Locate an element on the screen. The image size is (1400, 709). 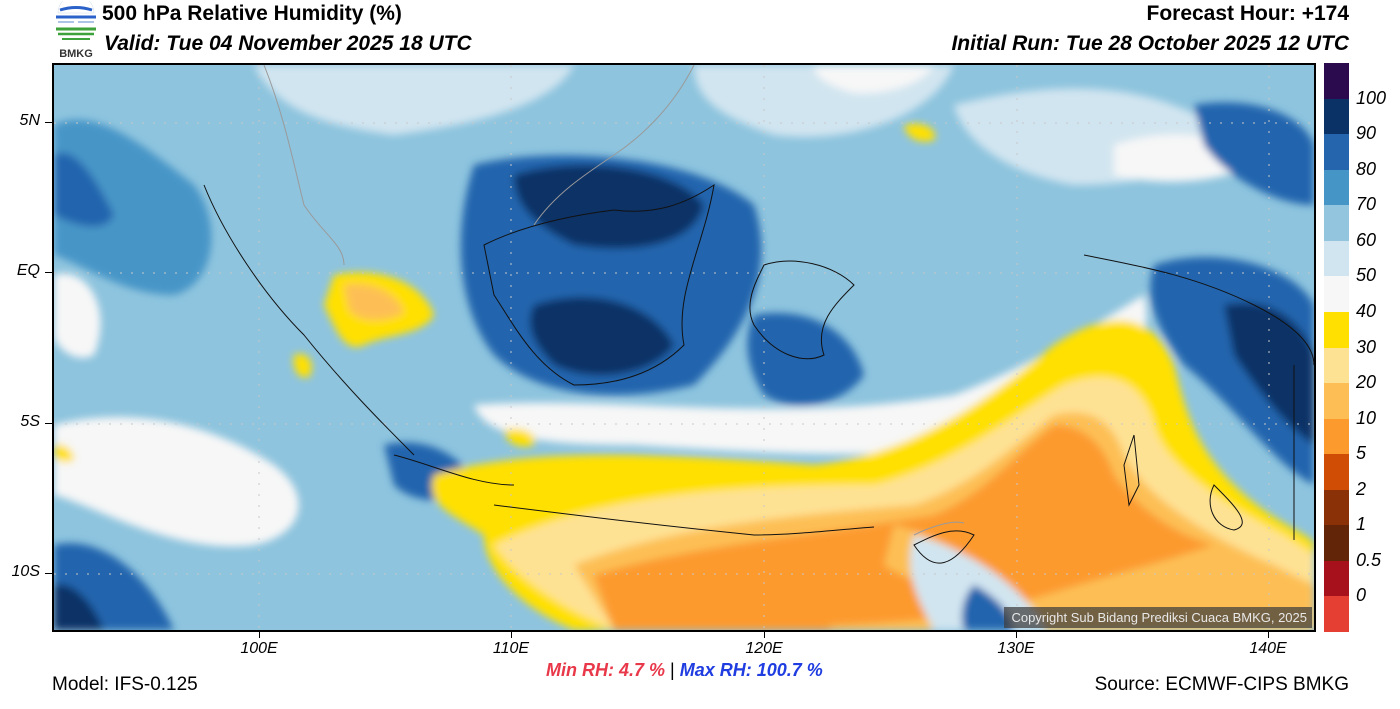
valid-time: Valid: Tue 04 November 2025 18 UTC is located at coordinates (288, 43).